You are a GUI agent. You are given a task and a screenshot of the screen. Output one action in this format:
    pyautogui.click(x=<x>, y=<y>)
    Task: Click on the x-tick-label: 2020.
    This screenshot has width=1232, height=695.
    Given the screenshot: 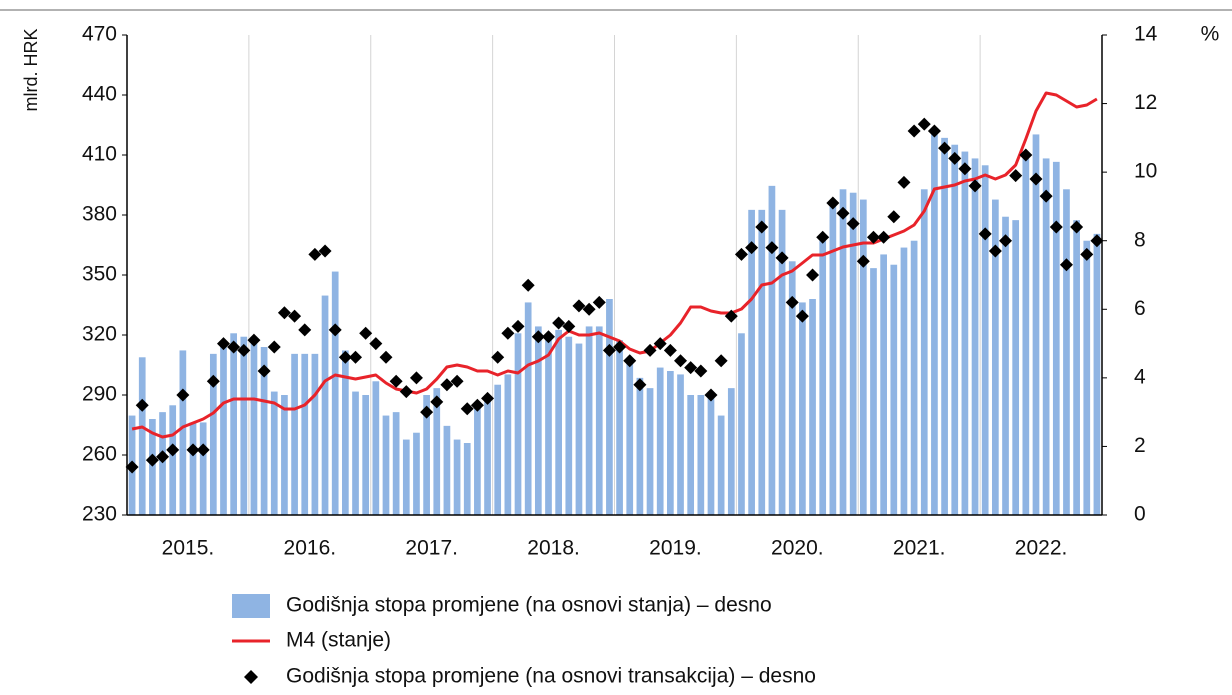 What is the action you would take?
    pyautogui.click(x=797, y=548)
    